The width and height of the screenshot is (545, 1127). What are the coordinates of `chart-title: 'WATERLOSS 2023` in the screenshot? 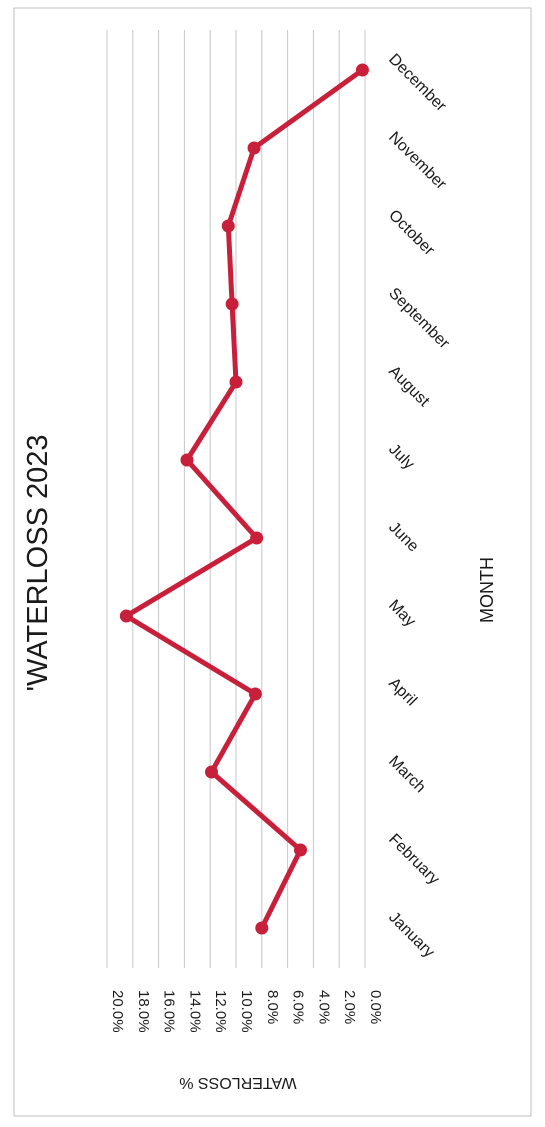 It's located at (38, 563).